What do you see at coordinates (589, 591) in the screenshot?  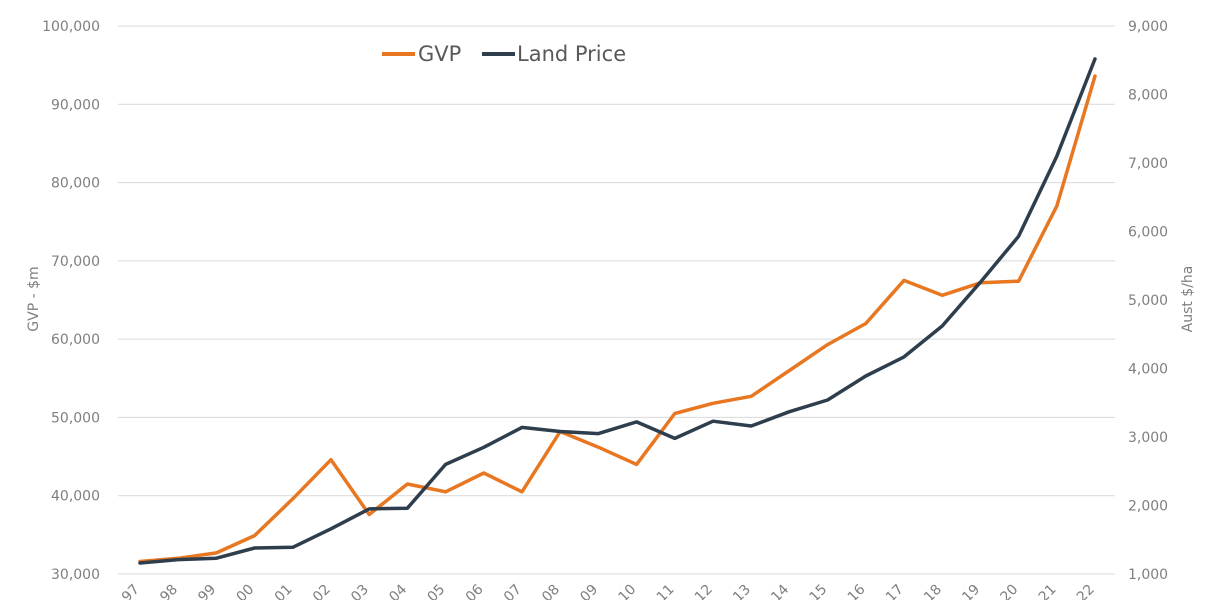 I see `x-tick-label: 09` at bounding box center [589, 591].